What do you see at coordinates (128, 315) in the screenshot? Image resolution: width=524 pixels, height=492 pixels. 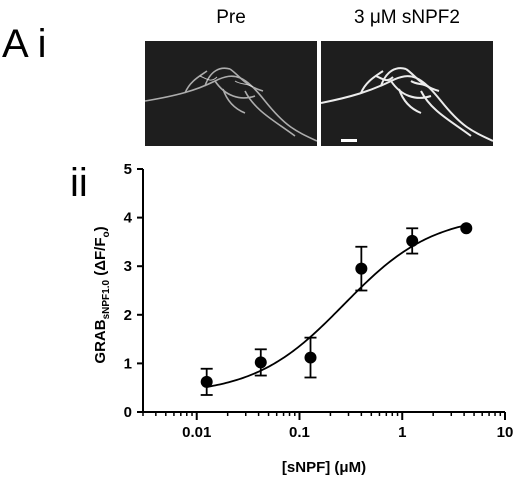 I see `y-tick-label: 2` at bounding box center [128, 315].